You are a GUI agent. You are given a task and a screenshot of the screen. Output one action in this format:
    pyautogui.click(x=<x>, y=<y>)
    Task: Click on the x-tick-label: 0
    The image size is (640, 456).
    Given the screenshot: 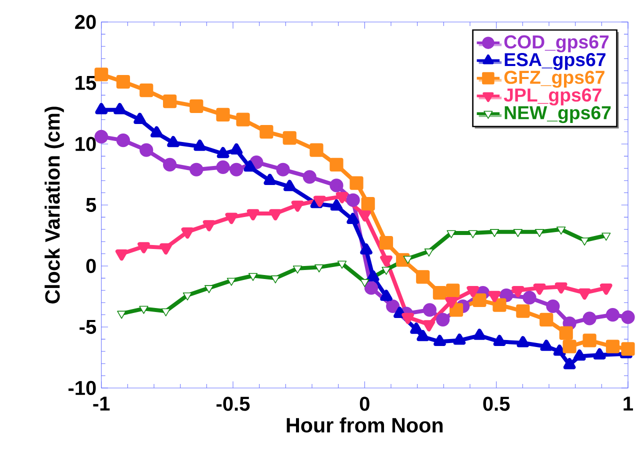 What is the action you would take?
    pyautogui.click(x=365, y=403)
    